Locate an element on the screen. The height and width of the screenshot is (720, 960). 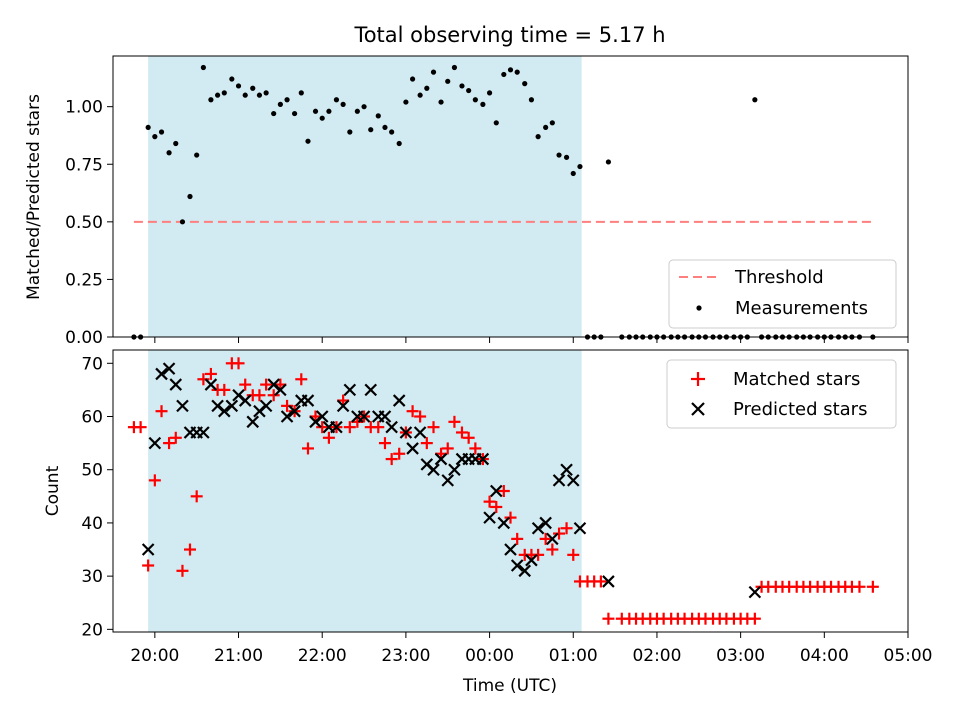
x-tick-label: 00:00 is located at coordinates (489, 656).